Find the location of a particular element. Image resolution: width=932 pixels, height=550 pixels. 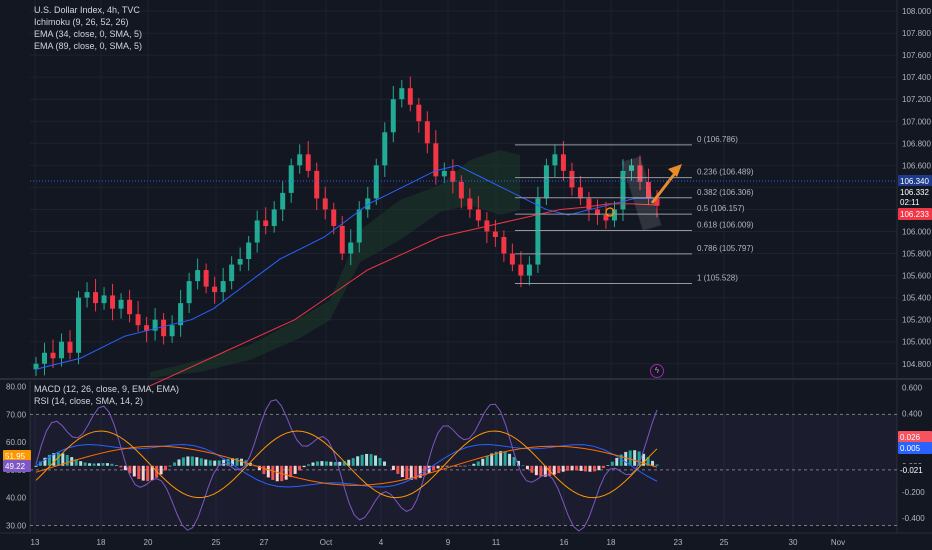

price-tick-label: 108.000 is located at coordinates (916, 11).